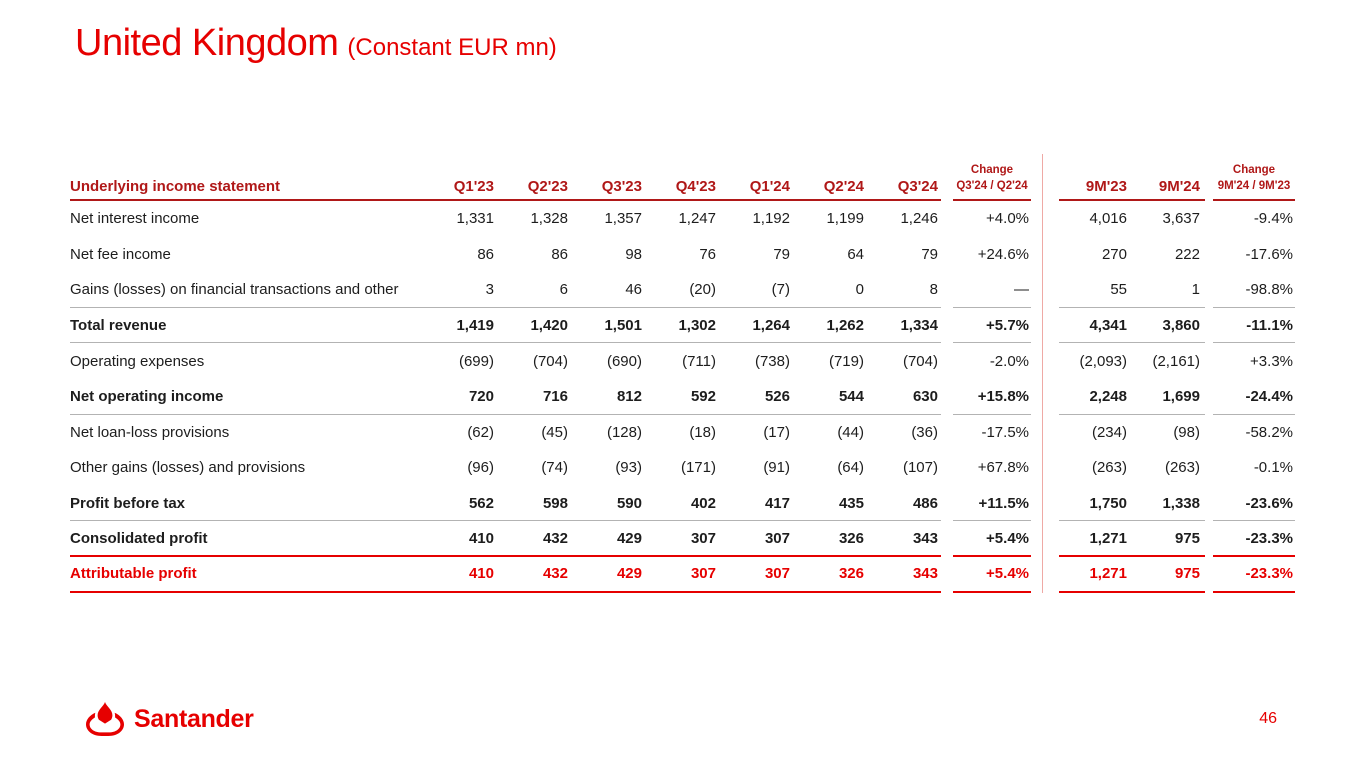 The height and width of the screenshot is (768, 1365). I want to click on cell-qoq-change: +67.8%, so click(1003, 468).